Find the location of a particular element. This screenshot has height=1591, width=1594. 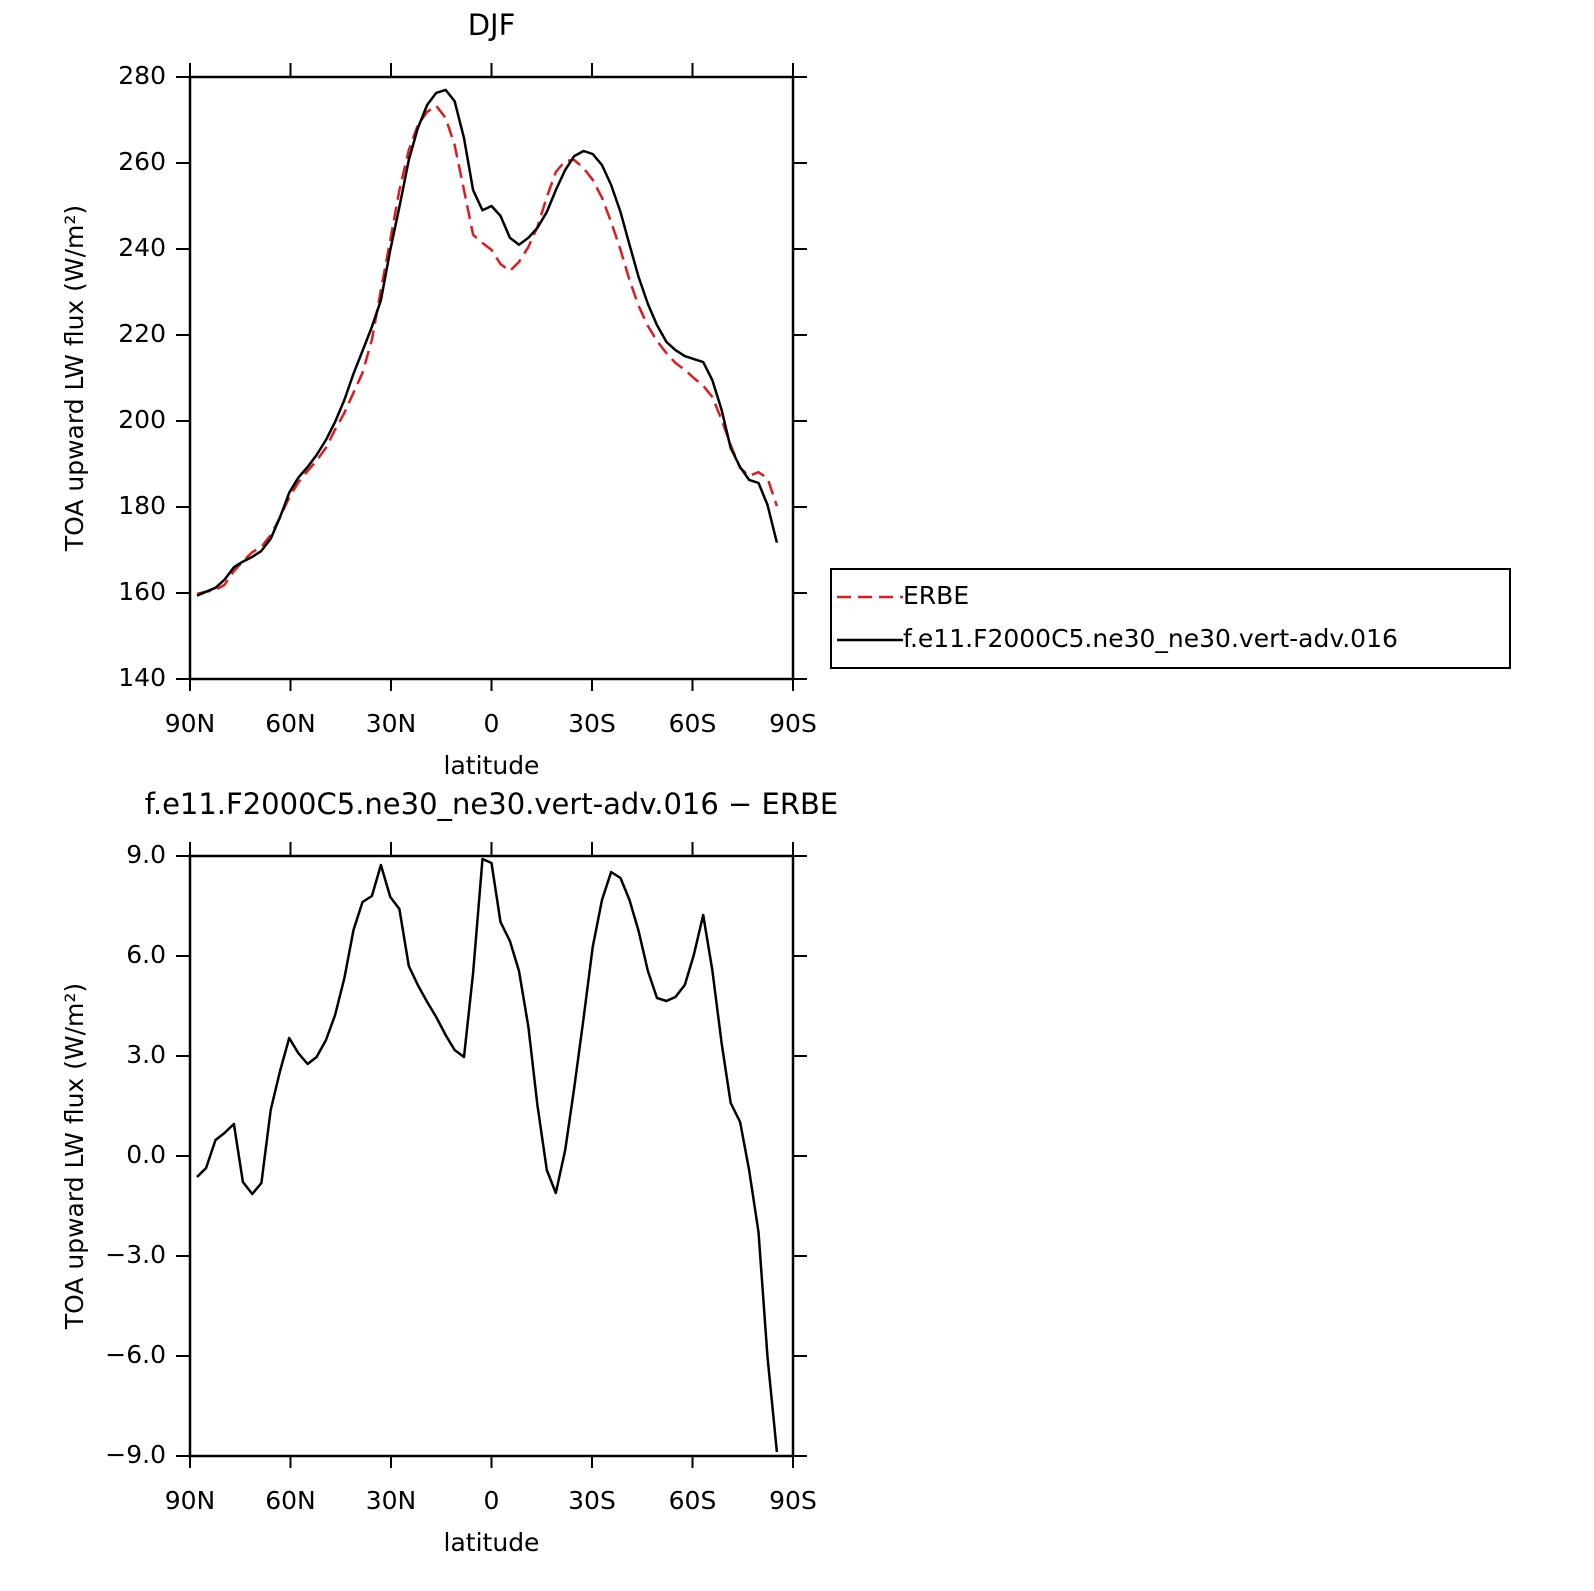

y-tick-label: 9.0 is located at coordinates (146, 854).